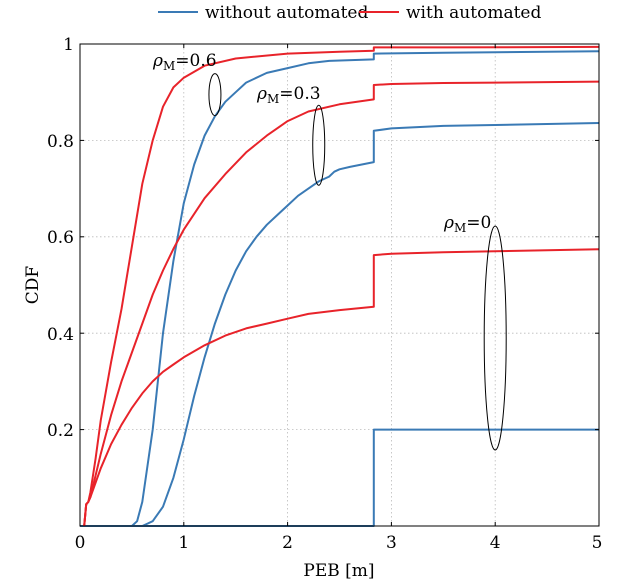  What do you see at coordinates (60, 142) in the screenshot?
I see `y-tick-label: 0.8` at bounding box center [60, 142].